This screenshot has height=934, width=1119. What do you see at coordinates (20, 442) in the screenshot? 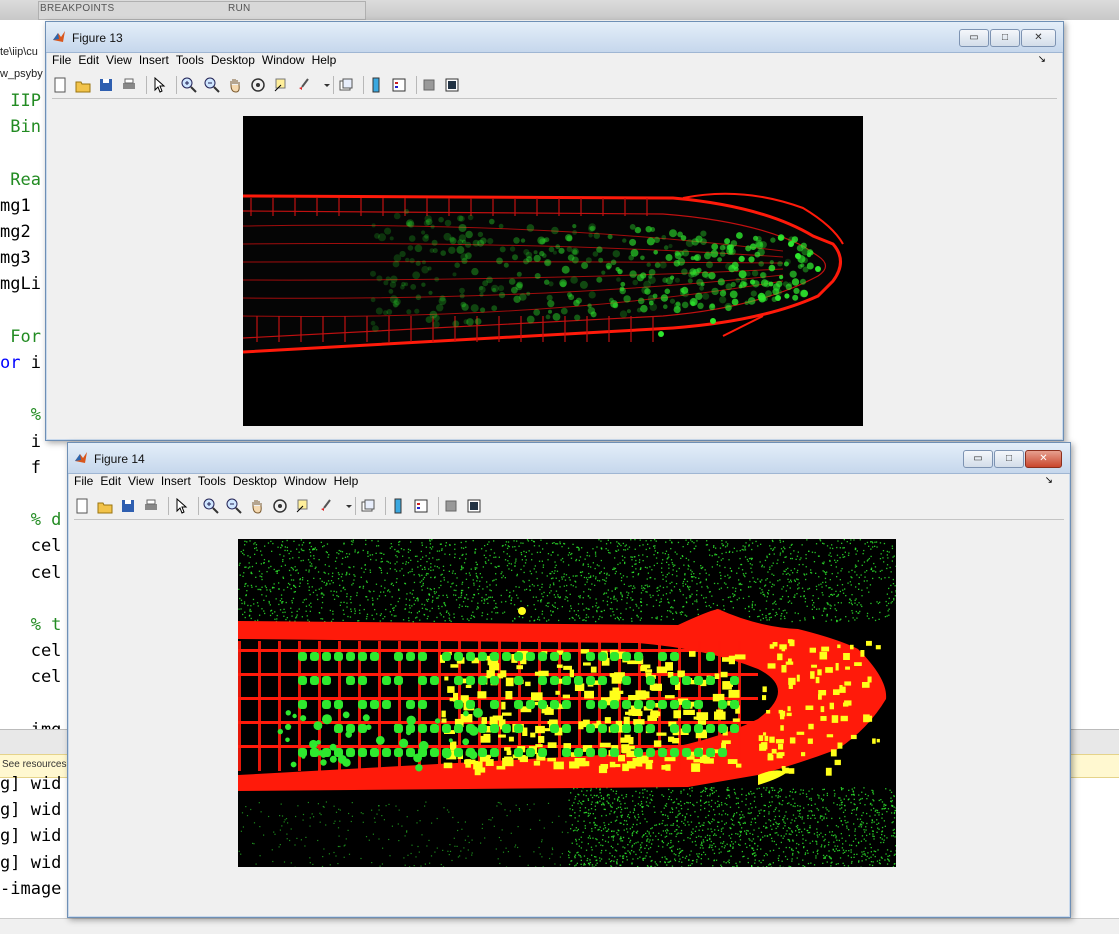
I see `code-line: i` at bounding box center [20, 442].